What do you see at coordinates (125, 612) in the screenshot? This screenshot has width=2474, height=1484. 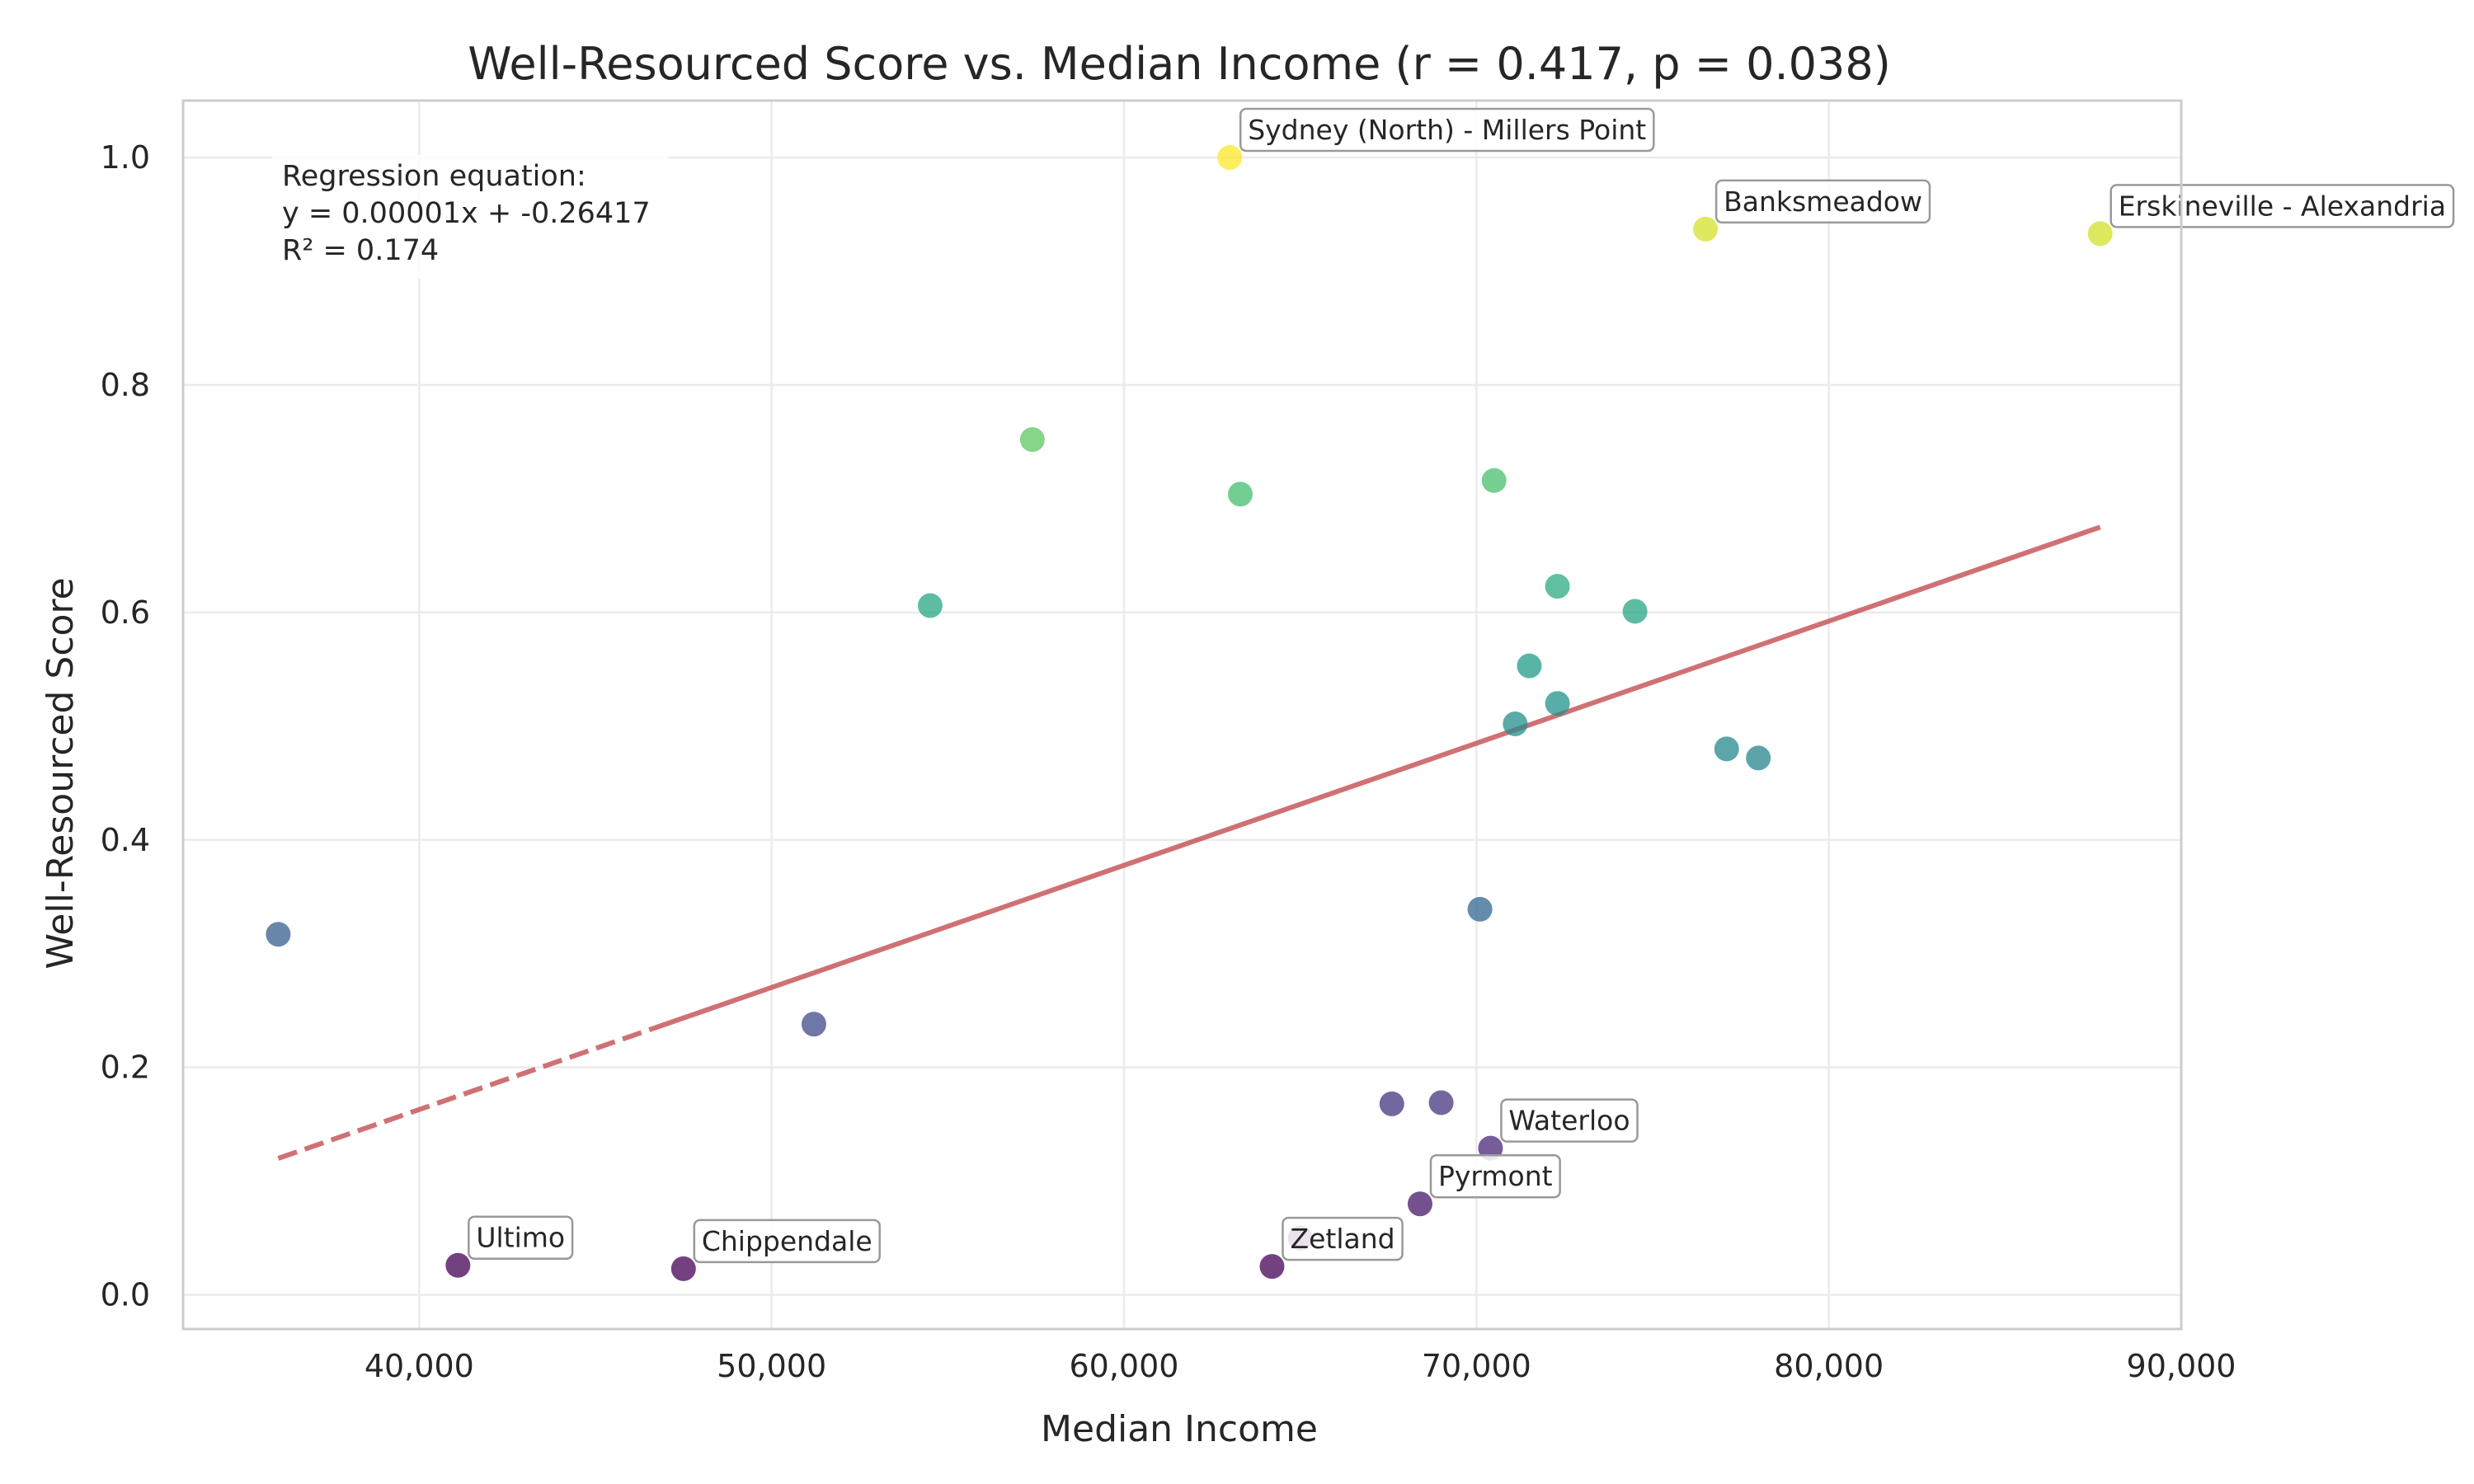 I see `y-tick-label: 0.6` at bounding box center [125, 612].